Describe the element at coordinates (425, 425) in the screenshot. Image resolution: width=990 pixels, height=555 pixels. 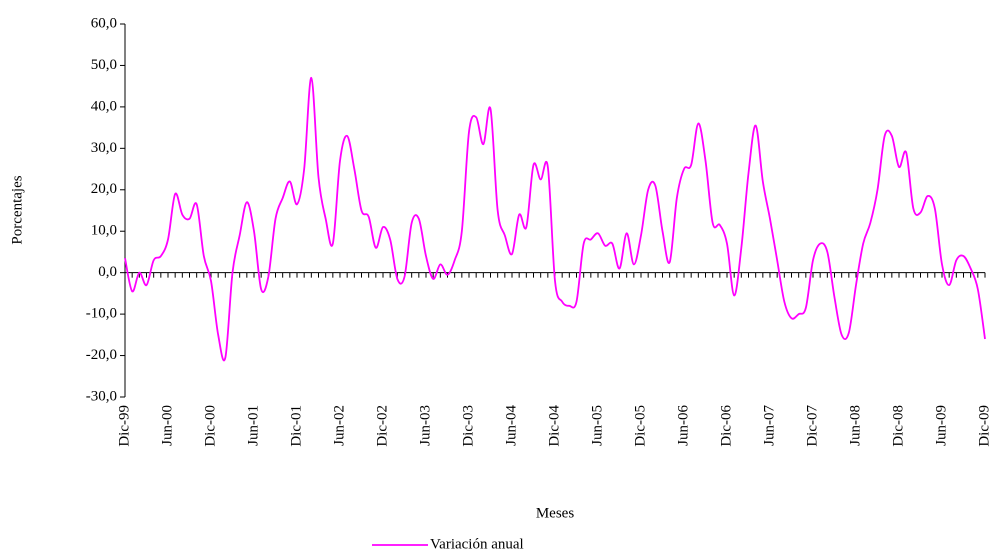
I see `x-tick-label: Jun-03` at that location.